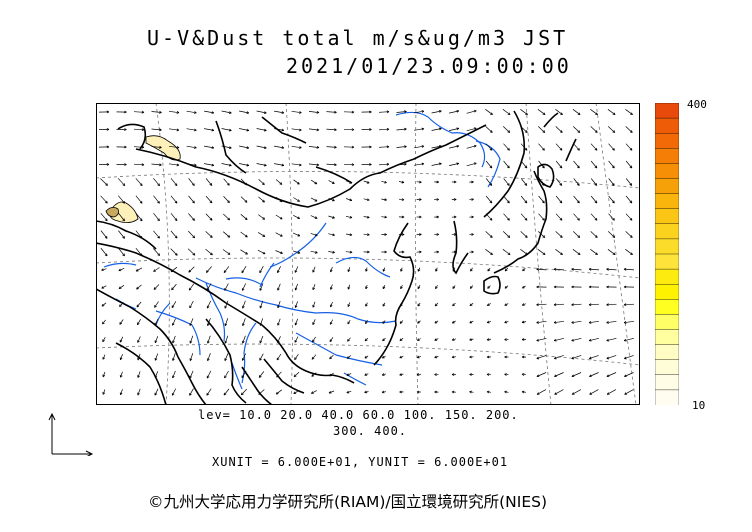 Image resolution: width=752 pixels, height=532 pixels. Describe the element at coordinates (370, 431) in the screenshot. I see `contour-levels-line2: 300. 400.` at that location.